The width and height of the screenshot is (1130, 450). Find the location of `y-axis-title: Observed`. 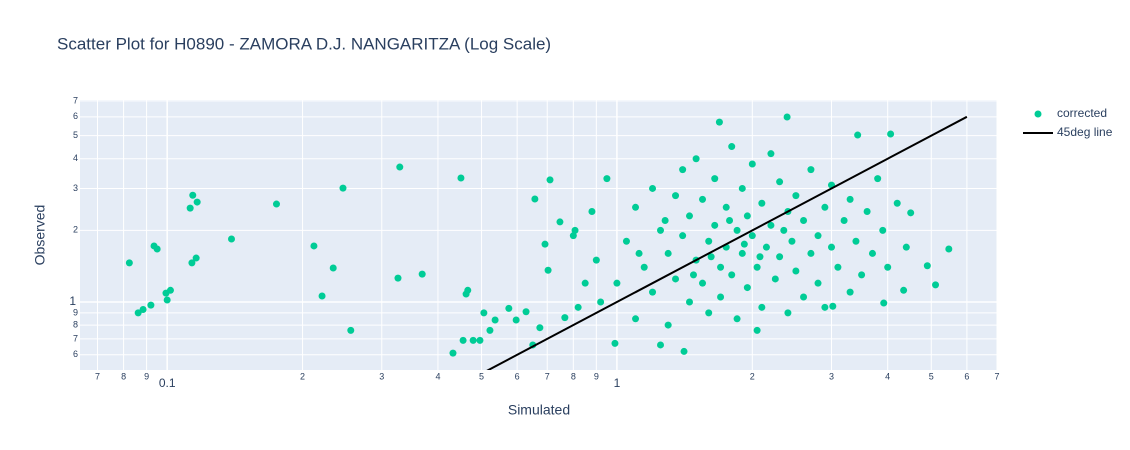

y-axis-title: Observed is located at coordinates (40, 235).